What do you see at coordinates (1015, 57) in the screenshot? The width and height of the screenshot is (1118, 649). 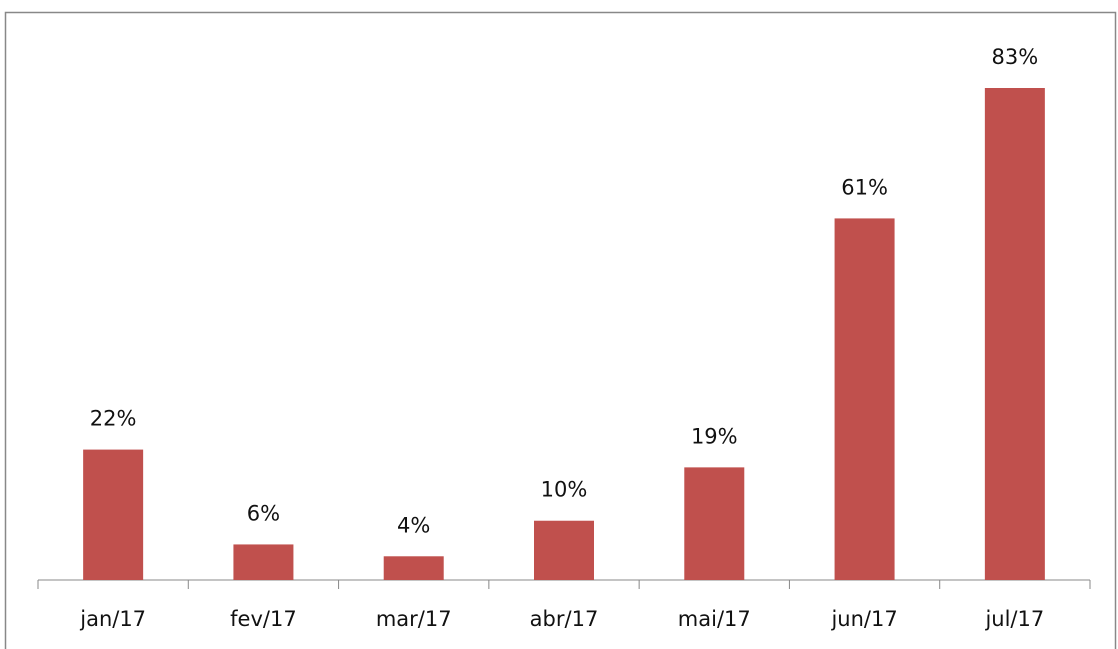 I see `data-label: 83%` at bounding box center [1015, 57].